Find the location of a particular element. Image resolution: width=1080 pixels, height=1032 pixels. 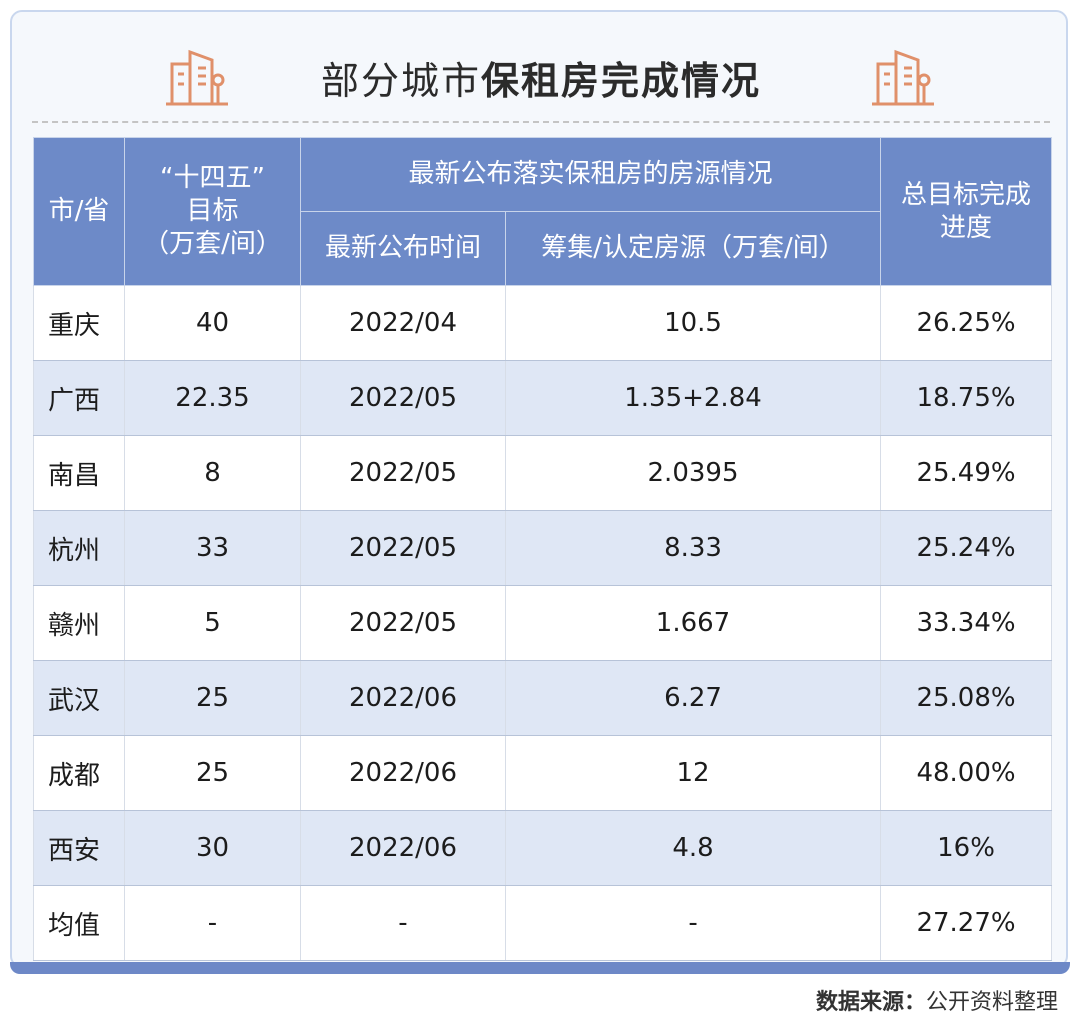

header-progress-line1: 总目标完成 is located at coordinates (966, 194).